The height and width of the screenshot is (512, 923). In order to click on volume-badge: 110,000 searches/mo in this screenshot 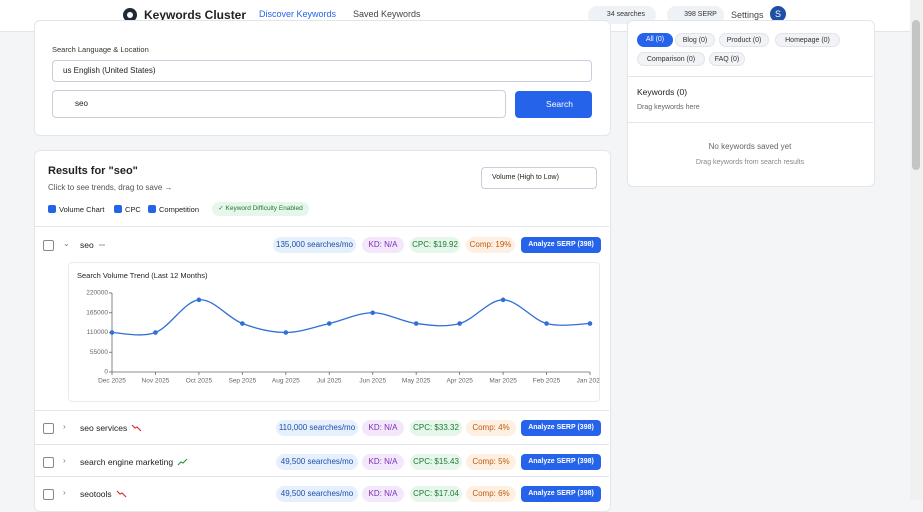, I will do `click(317, 428)`.